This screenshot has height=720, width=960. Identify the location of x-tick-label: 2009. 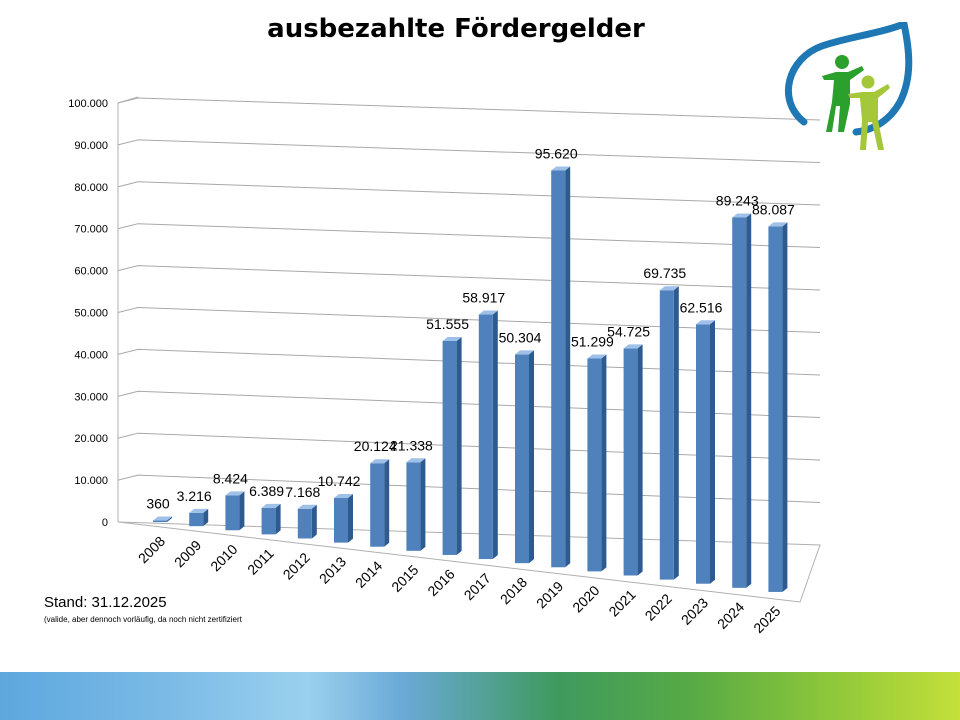
(187, 553).